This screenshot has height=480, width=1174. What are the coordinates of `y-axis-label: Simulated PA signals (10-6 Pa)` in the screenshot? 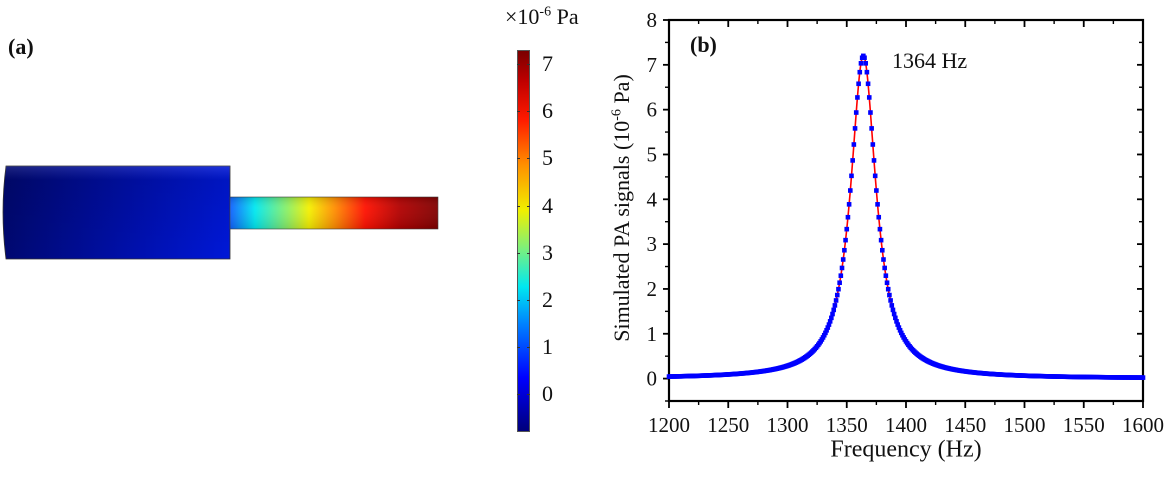 It's located at (622, 208).